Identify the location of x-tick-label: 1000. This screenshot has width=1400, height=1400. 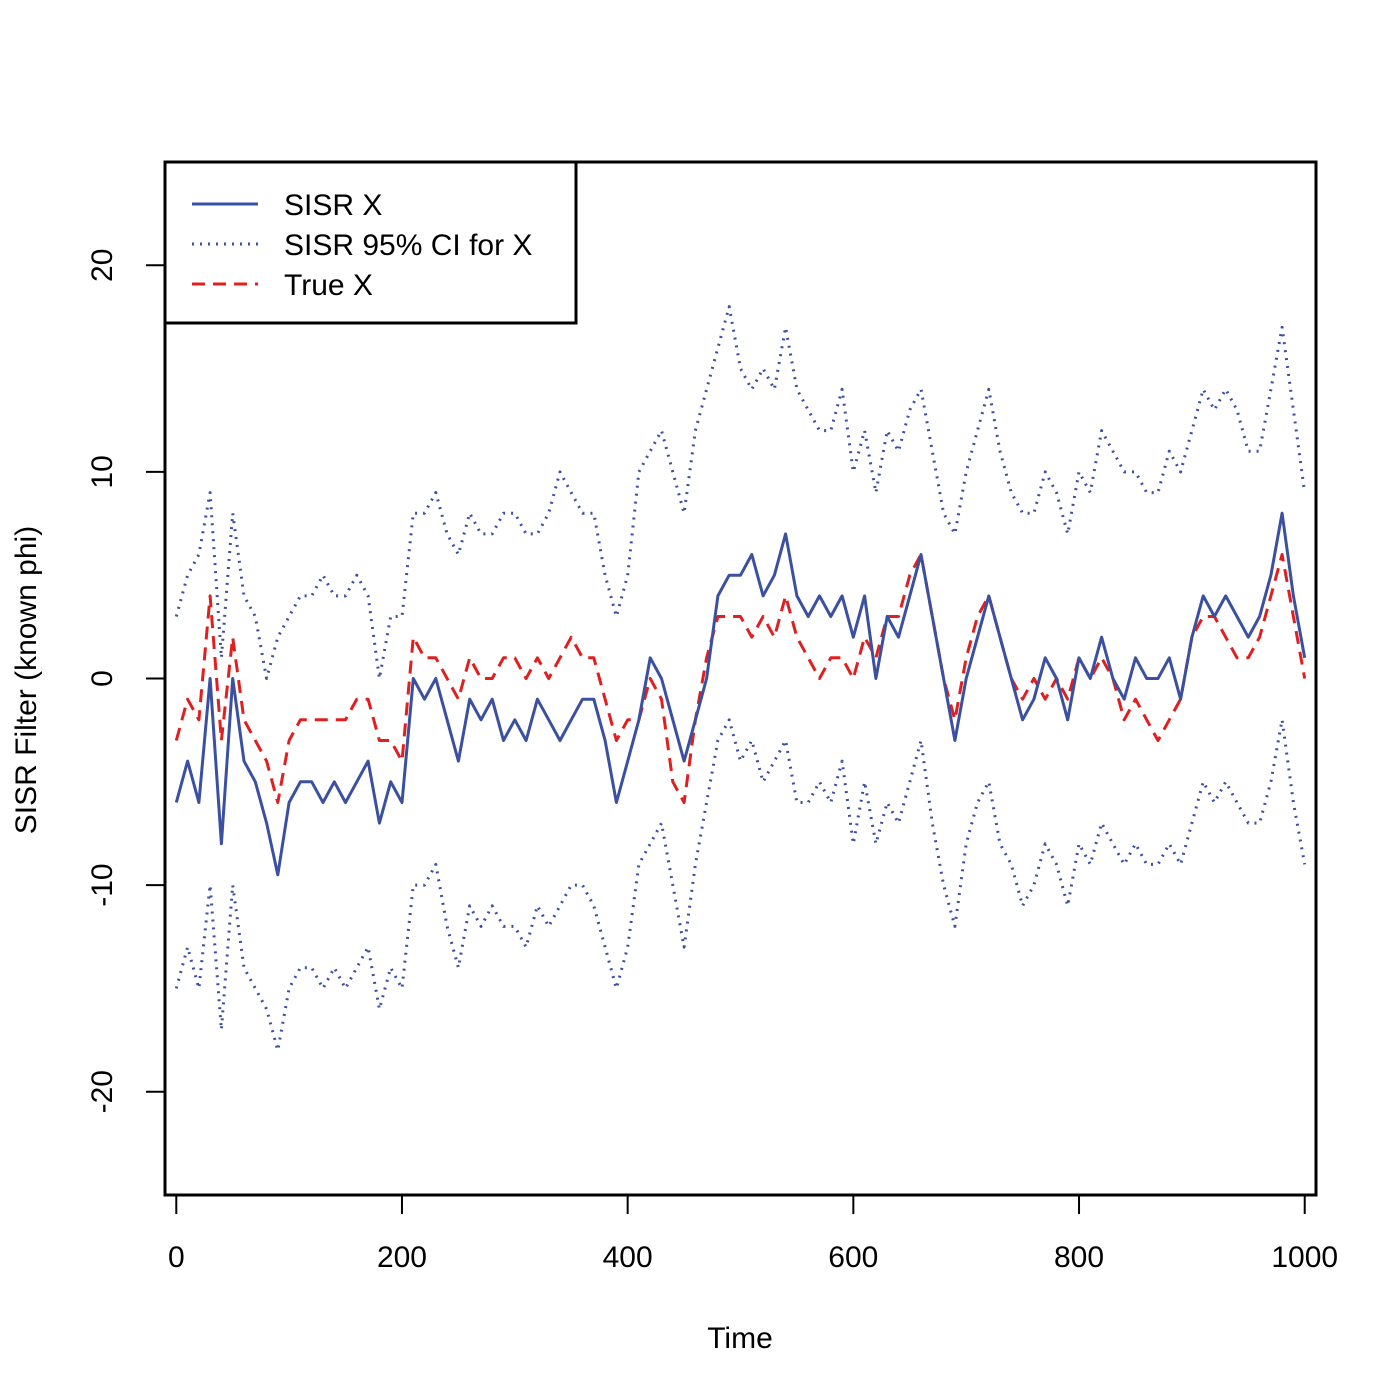
(1304, 1257).